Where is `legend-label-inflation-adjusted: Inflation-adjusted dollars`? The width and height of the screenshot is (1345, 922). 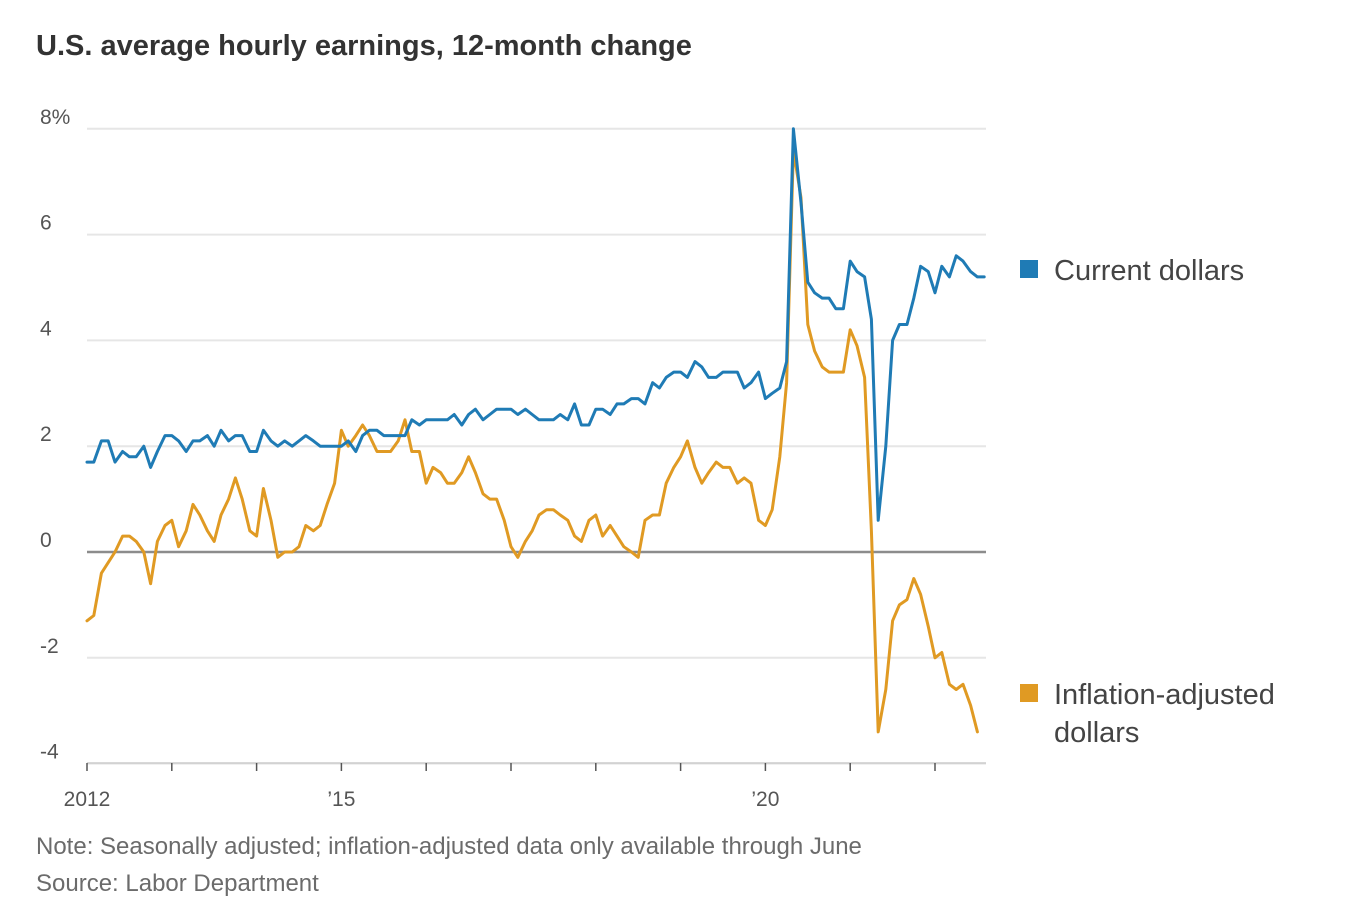 legend-label-inflation-adjusted: Inflation-adjusted dollars is located at coordinates (1164, 714).